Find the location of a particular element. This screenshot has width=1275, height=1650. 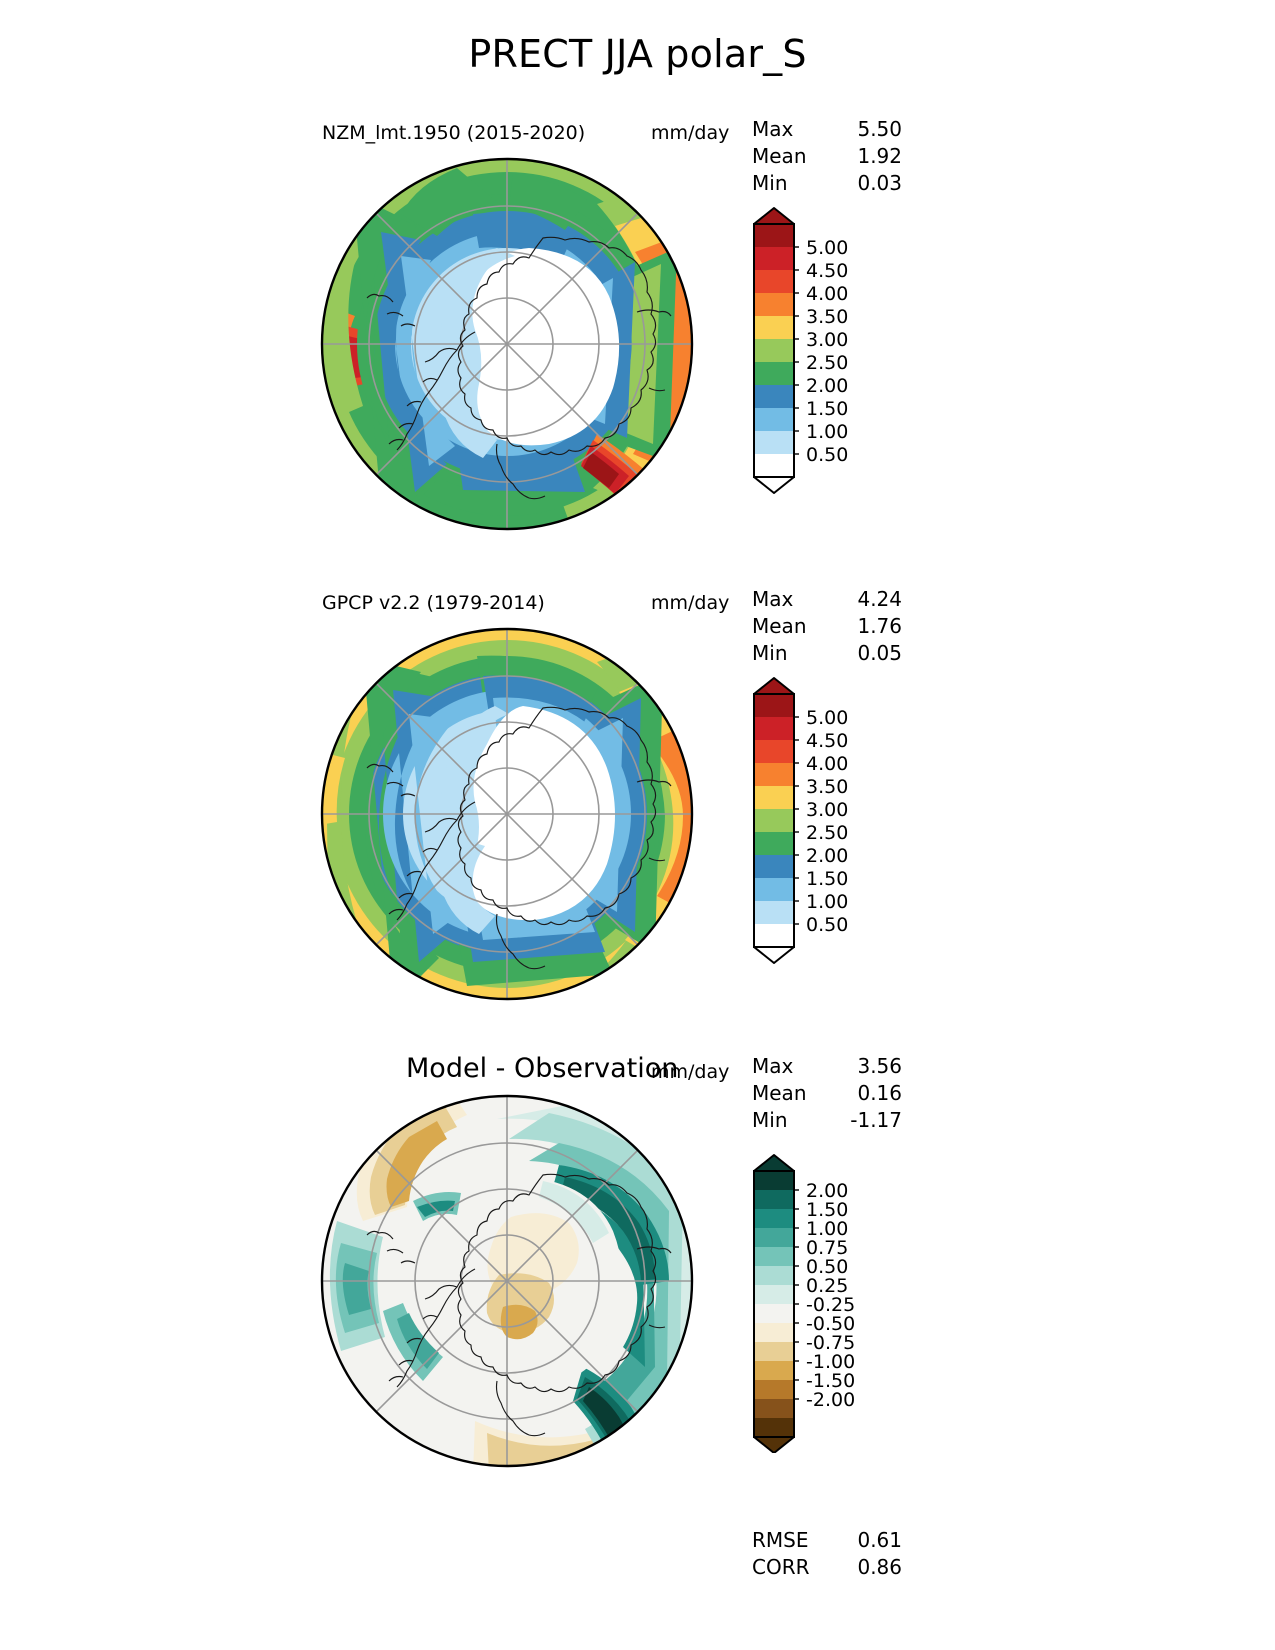

polar-map-difference is located at coordinates (507, 1283).